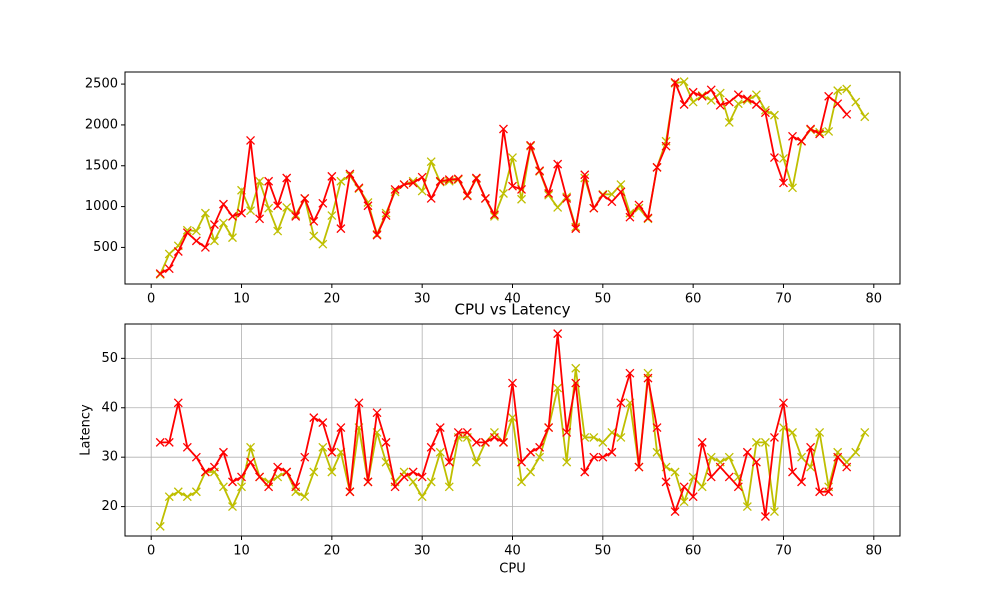  What do you see at coordinates (603, 299) in the screenshot?
I see `x-tick-label: 50` at bounding box center [603, 299].